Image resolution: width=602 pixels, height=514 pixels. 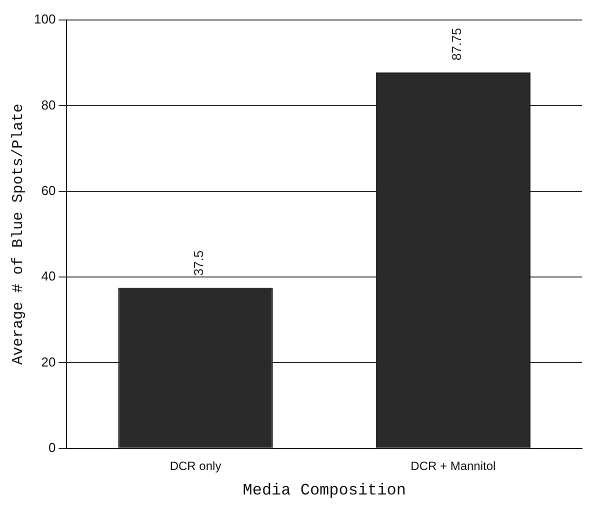 What do you see at coordinates (453, 465) in the screenshot?
I see `x-tick-label: DCR + Mannitol` at bounding box center [453, 465].